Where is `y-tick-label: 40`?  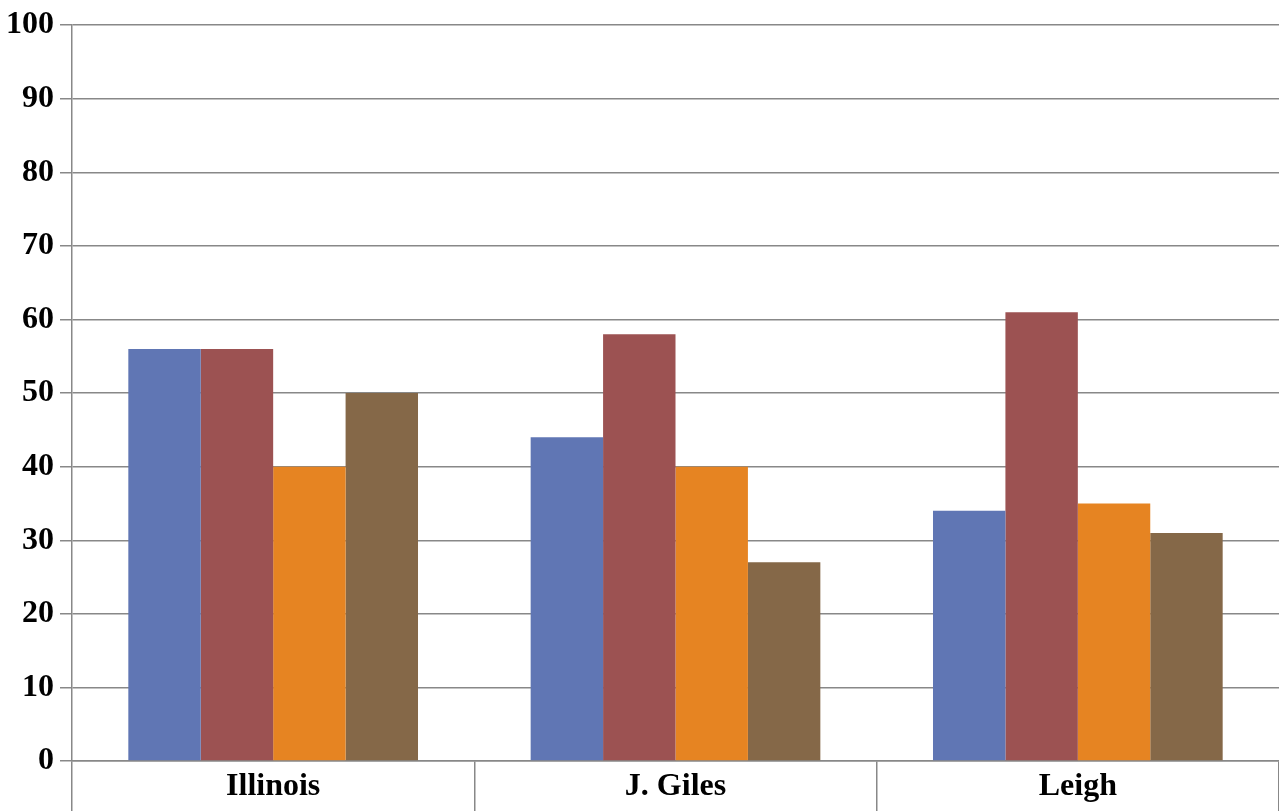 y-tick-label: 40 is located at coordinates (38, 463).